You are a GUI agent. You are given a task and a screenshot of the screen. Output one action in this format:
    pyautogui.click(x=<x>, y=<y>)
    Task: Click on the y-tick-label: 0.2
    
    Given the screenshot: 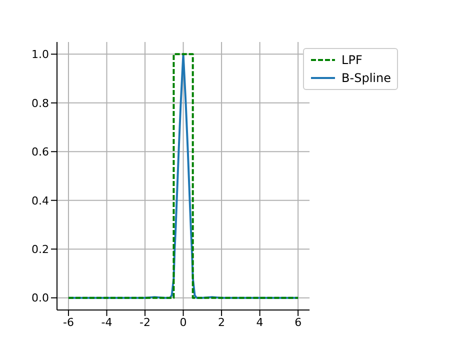 What is the action you would take?
    pyautogui.click(x=40, y=249)
    